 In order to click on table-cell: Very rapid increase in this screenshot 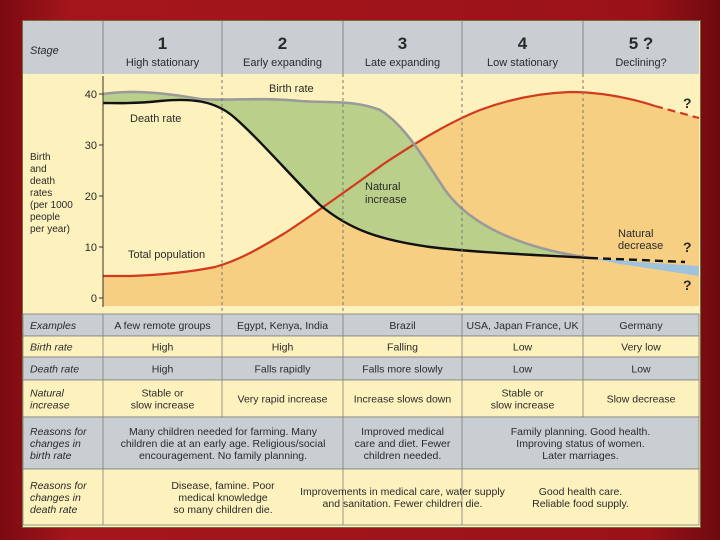, I will do `click(283, 400)`.